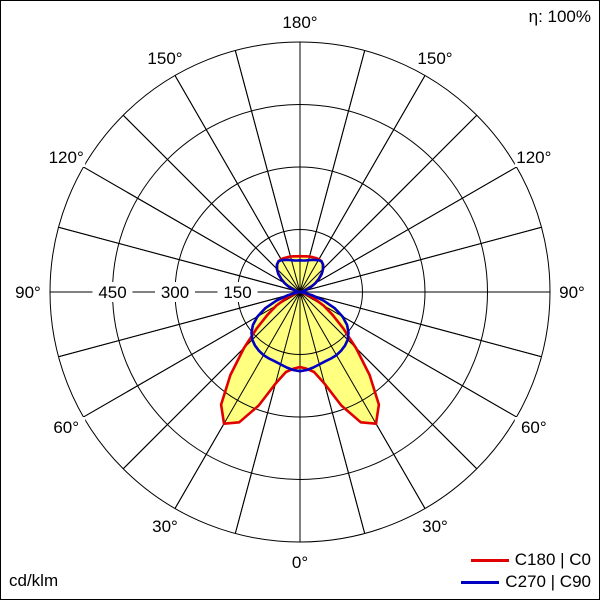  What do you see at coordinates (552, 559) in the screenshot?
I see `legend-label: C180 | C0` at bounding box center [552, 559].